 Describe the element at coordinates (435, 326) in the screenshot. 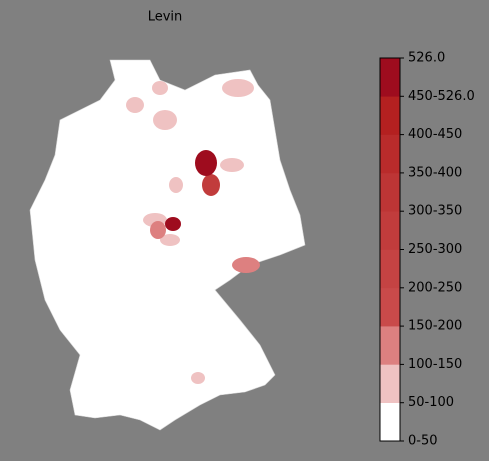

I see `colorbar-label: 150-200` at that location.